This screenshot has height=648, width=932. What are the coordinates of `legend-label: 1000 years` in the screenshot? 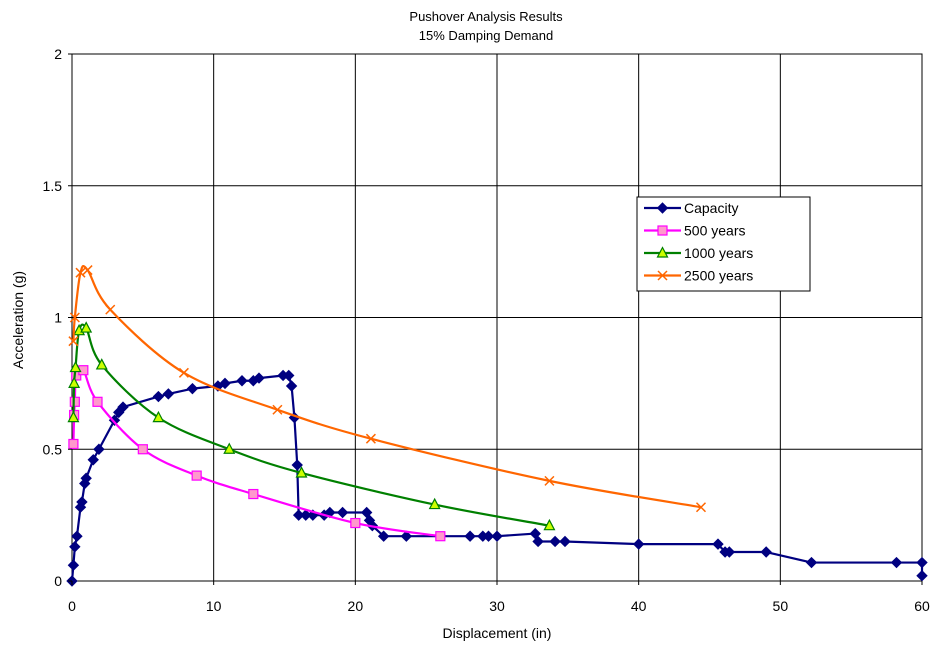 It's located at (718, 253).